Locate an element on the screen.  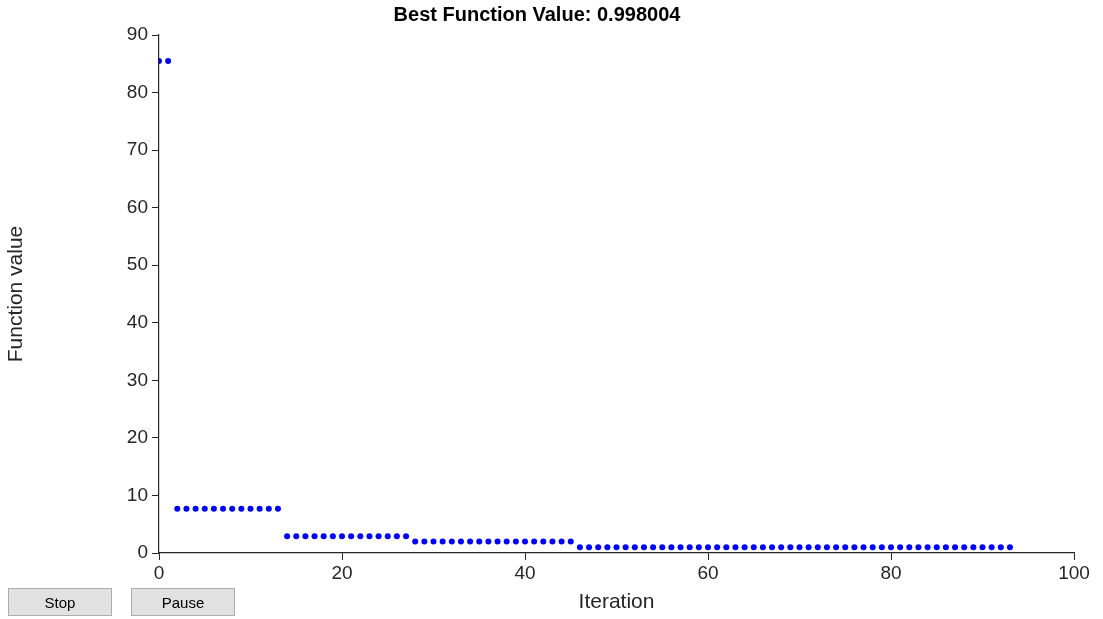
x-tick-label: 20 is located at coordinates (342, 572).